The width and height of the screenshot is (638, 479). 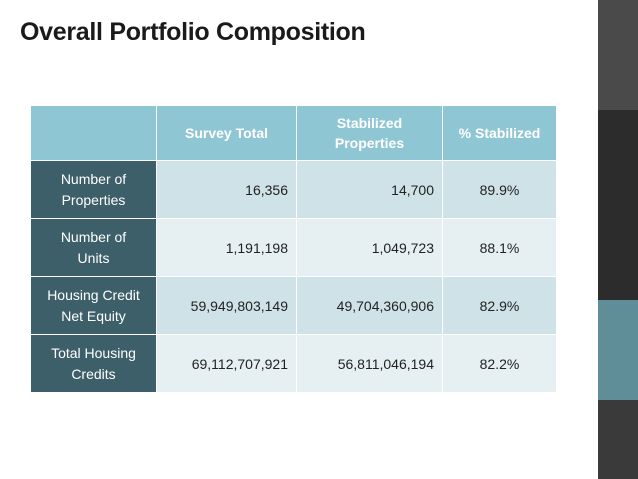 What do you see at coordinates (369, 305) in the screenshot?
I see `stabilized-cell: 49,704,360,906` at bounding box center [369, 305].